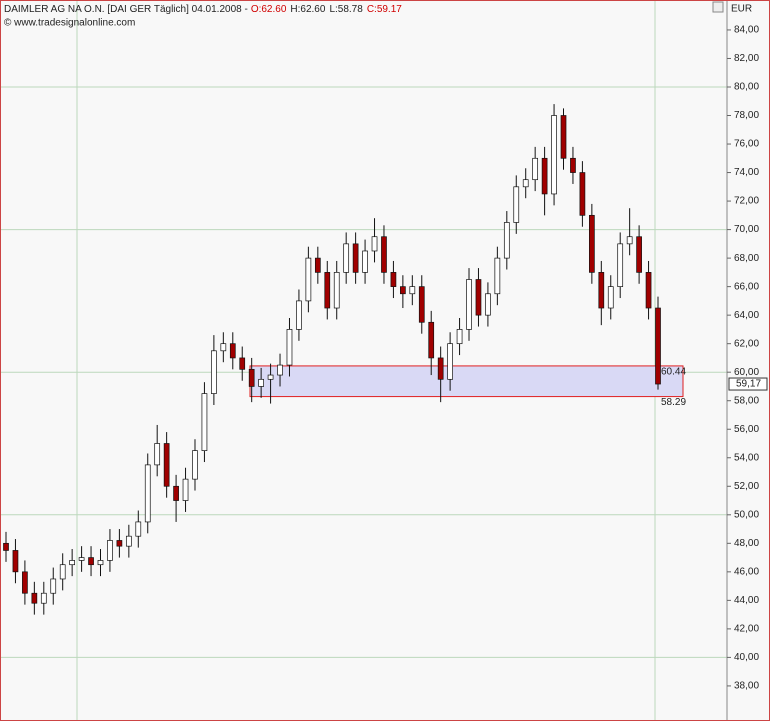  Describe the element at coordinates (673, 372) in the screenshot. I see `zone-high-label: 60.44` at that location.